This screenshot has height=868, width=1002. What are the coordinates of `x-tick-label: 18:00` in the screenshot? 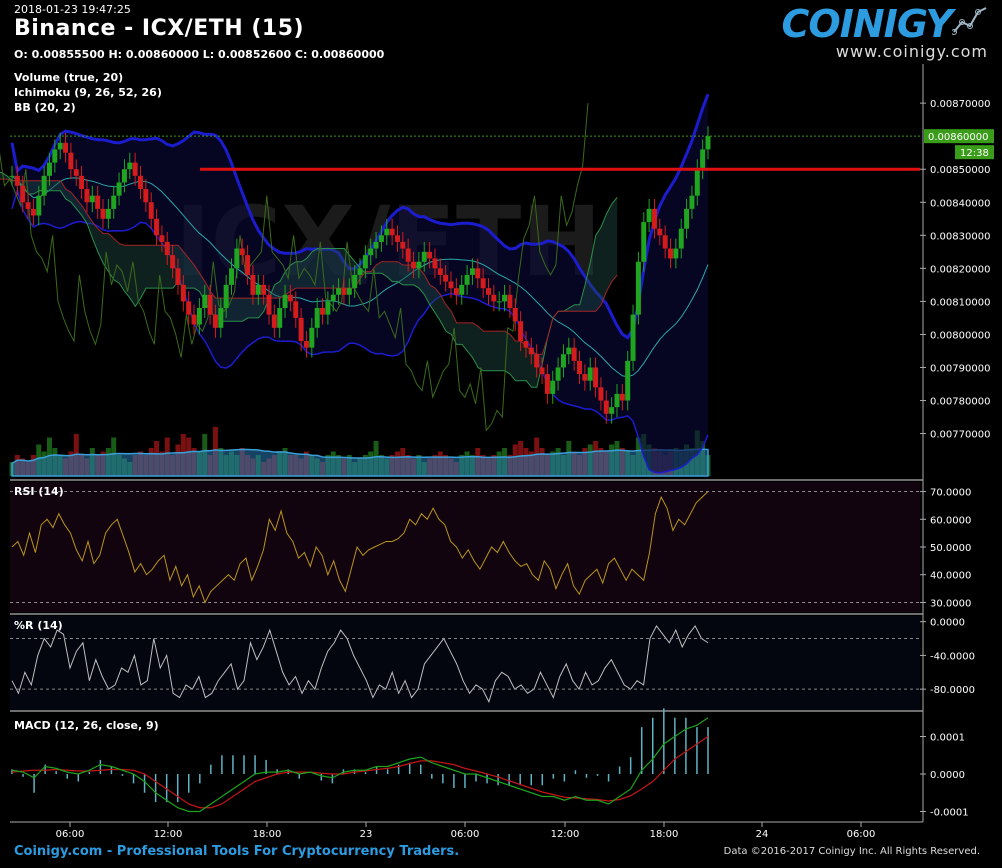 It's located at (267, 834).